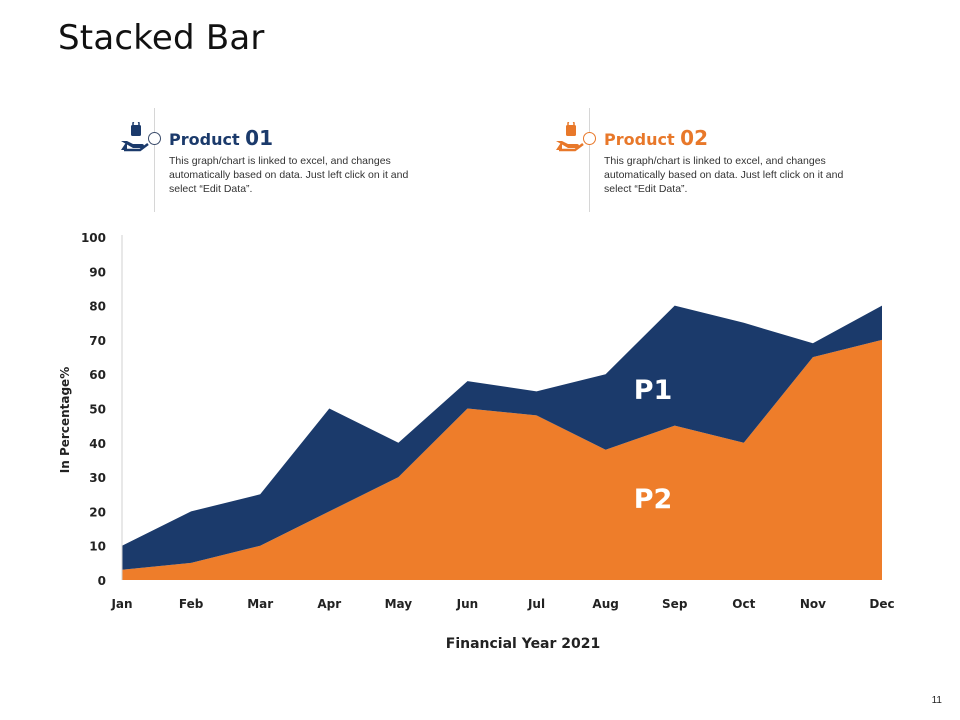 The width and height of the screenshot is (960, 720). I want to click on y-tick-label: 40, so click(97, 444).